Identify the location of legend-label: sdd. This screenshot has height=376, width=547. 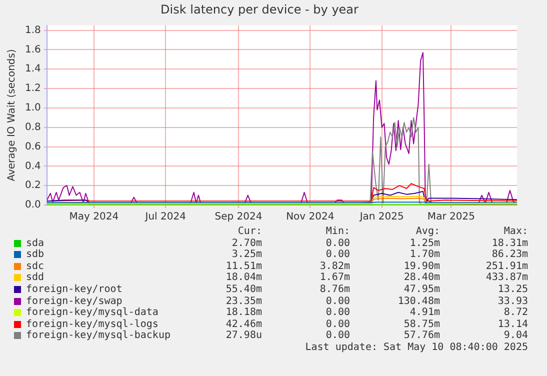
(35, 278).